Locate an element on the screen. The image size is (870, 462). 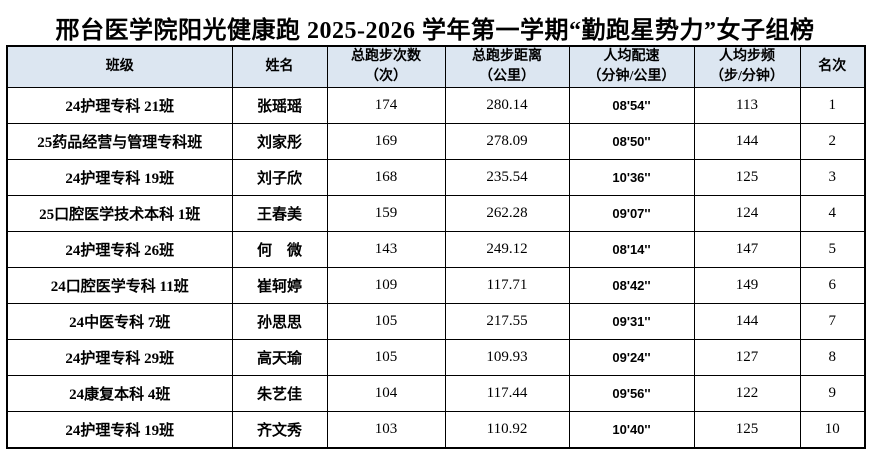
column-header-pace: 人均配速 （分钟/公里） is located at coordinates (631, 66).